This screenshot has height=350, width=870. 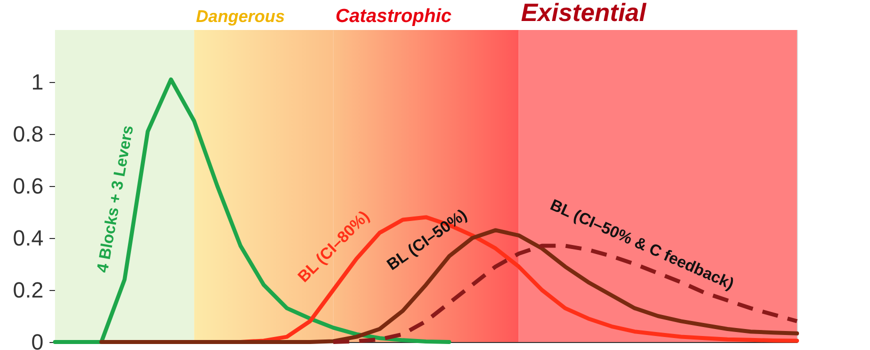 What do you see at coordinates (28, 134) in the screenshot?
I see `y-tick-label: 0.8` at bounding box center [28, 134].